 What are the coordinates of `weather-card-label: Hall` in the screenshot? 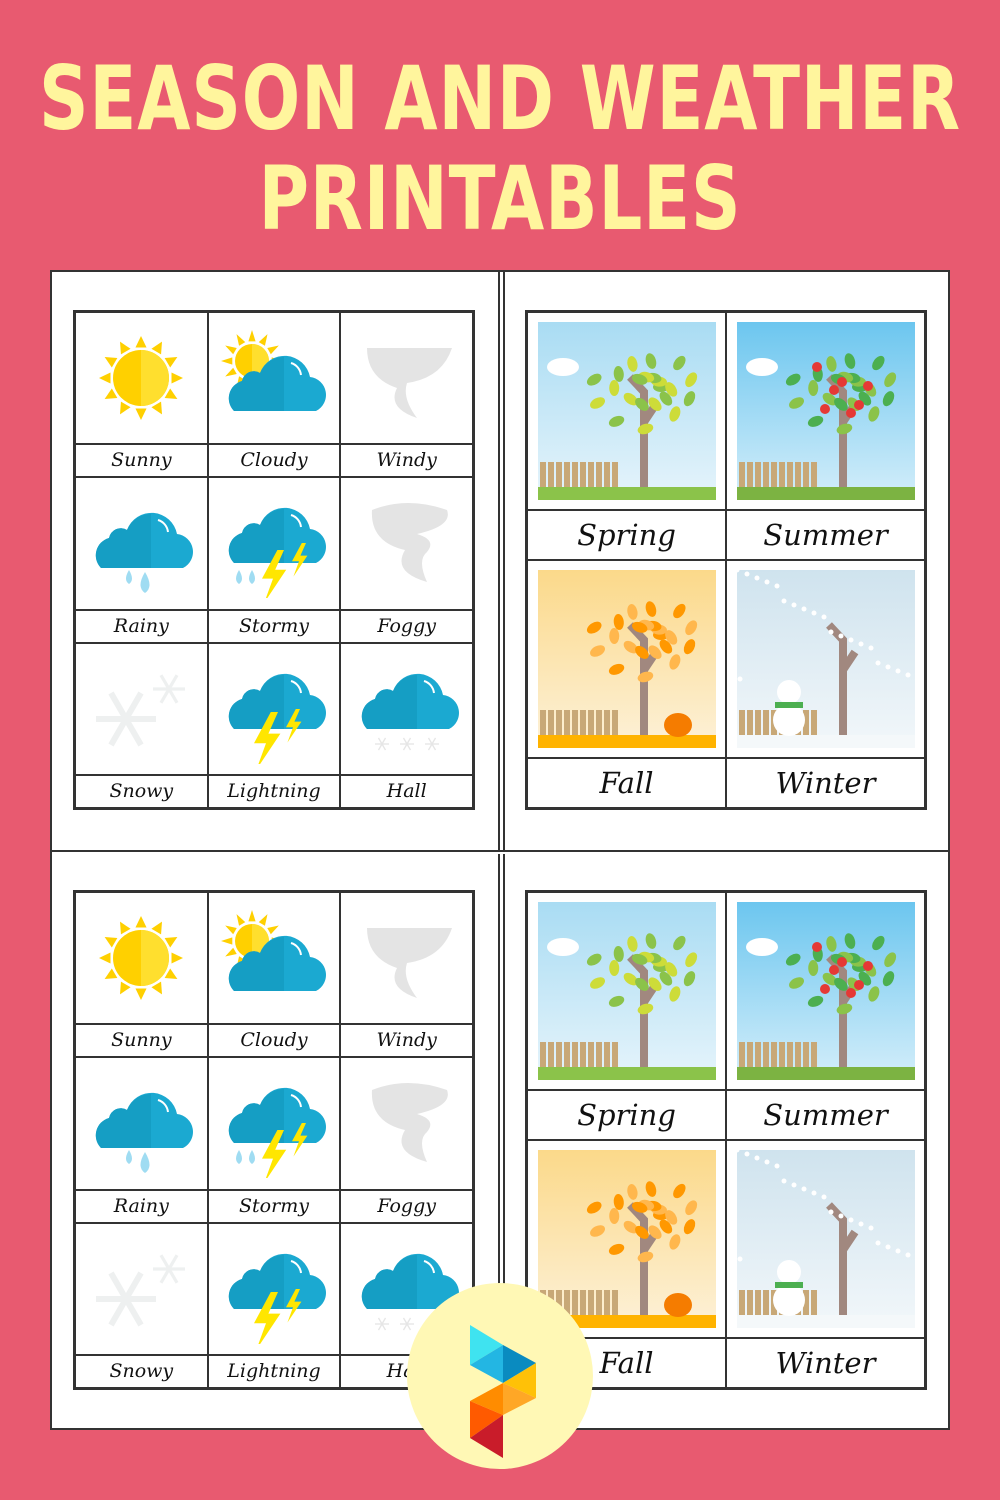 It's located at (406, 790).